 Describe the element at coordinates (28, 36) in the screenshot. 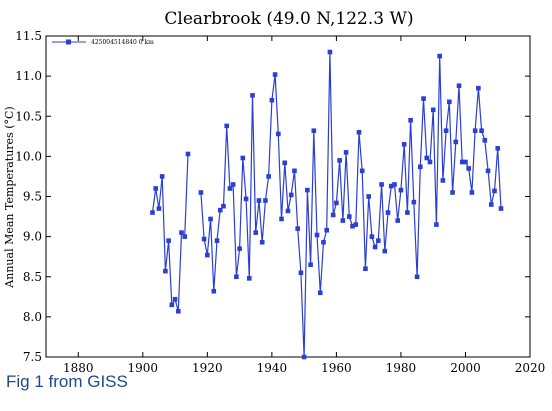

I see `y-tick-label: 11.5` at that location.